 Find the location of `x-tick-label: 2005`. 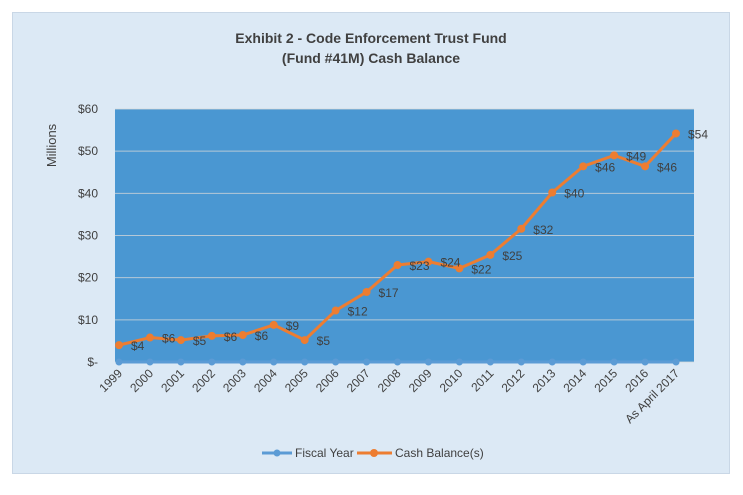

x-tick-label: 2005 is located at coordinates (296, 380).